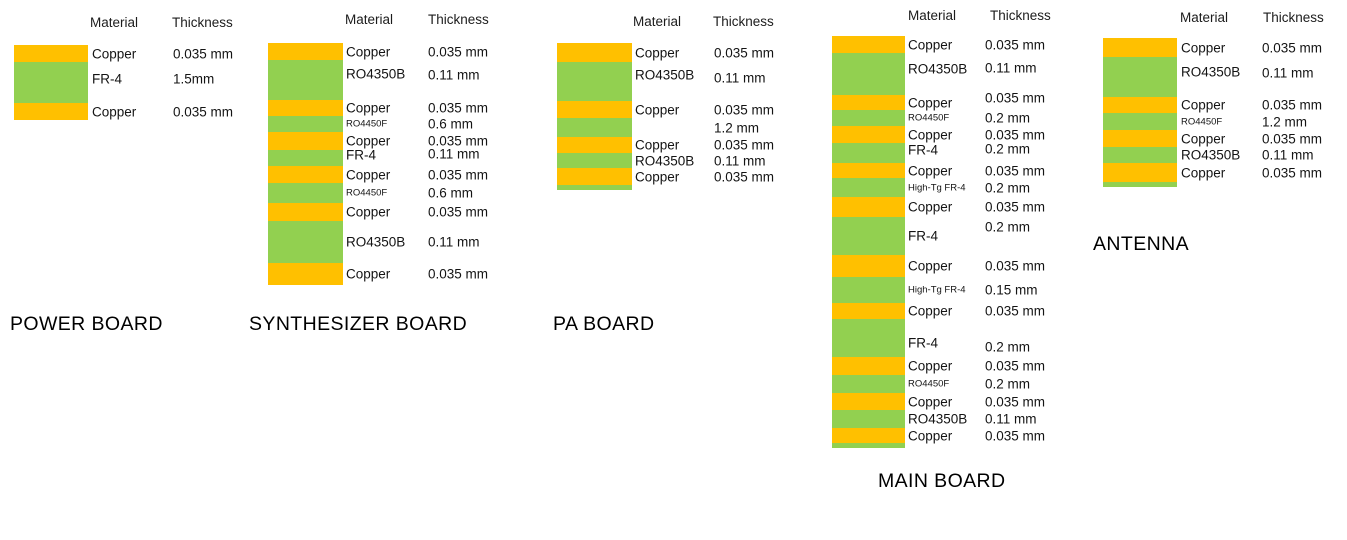 The height and width of the screenshot is (540, 1347). What do you see at coordinates (86, 324) in the screenshot?
I see `board-title: POWER BOARD` at bounding box center [86, 324].